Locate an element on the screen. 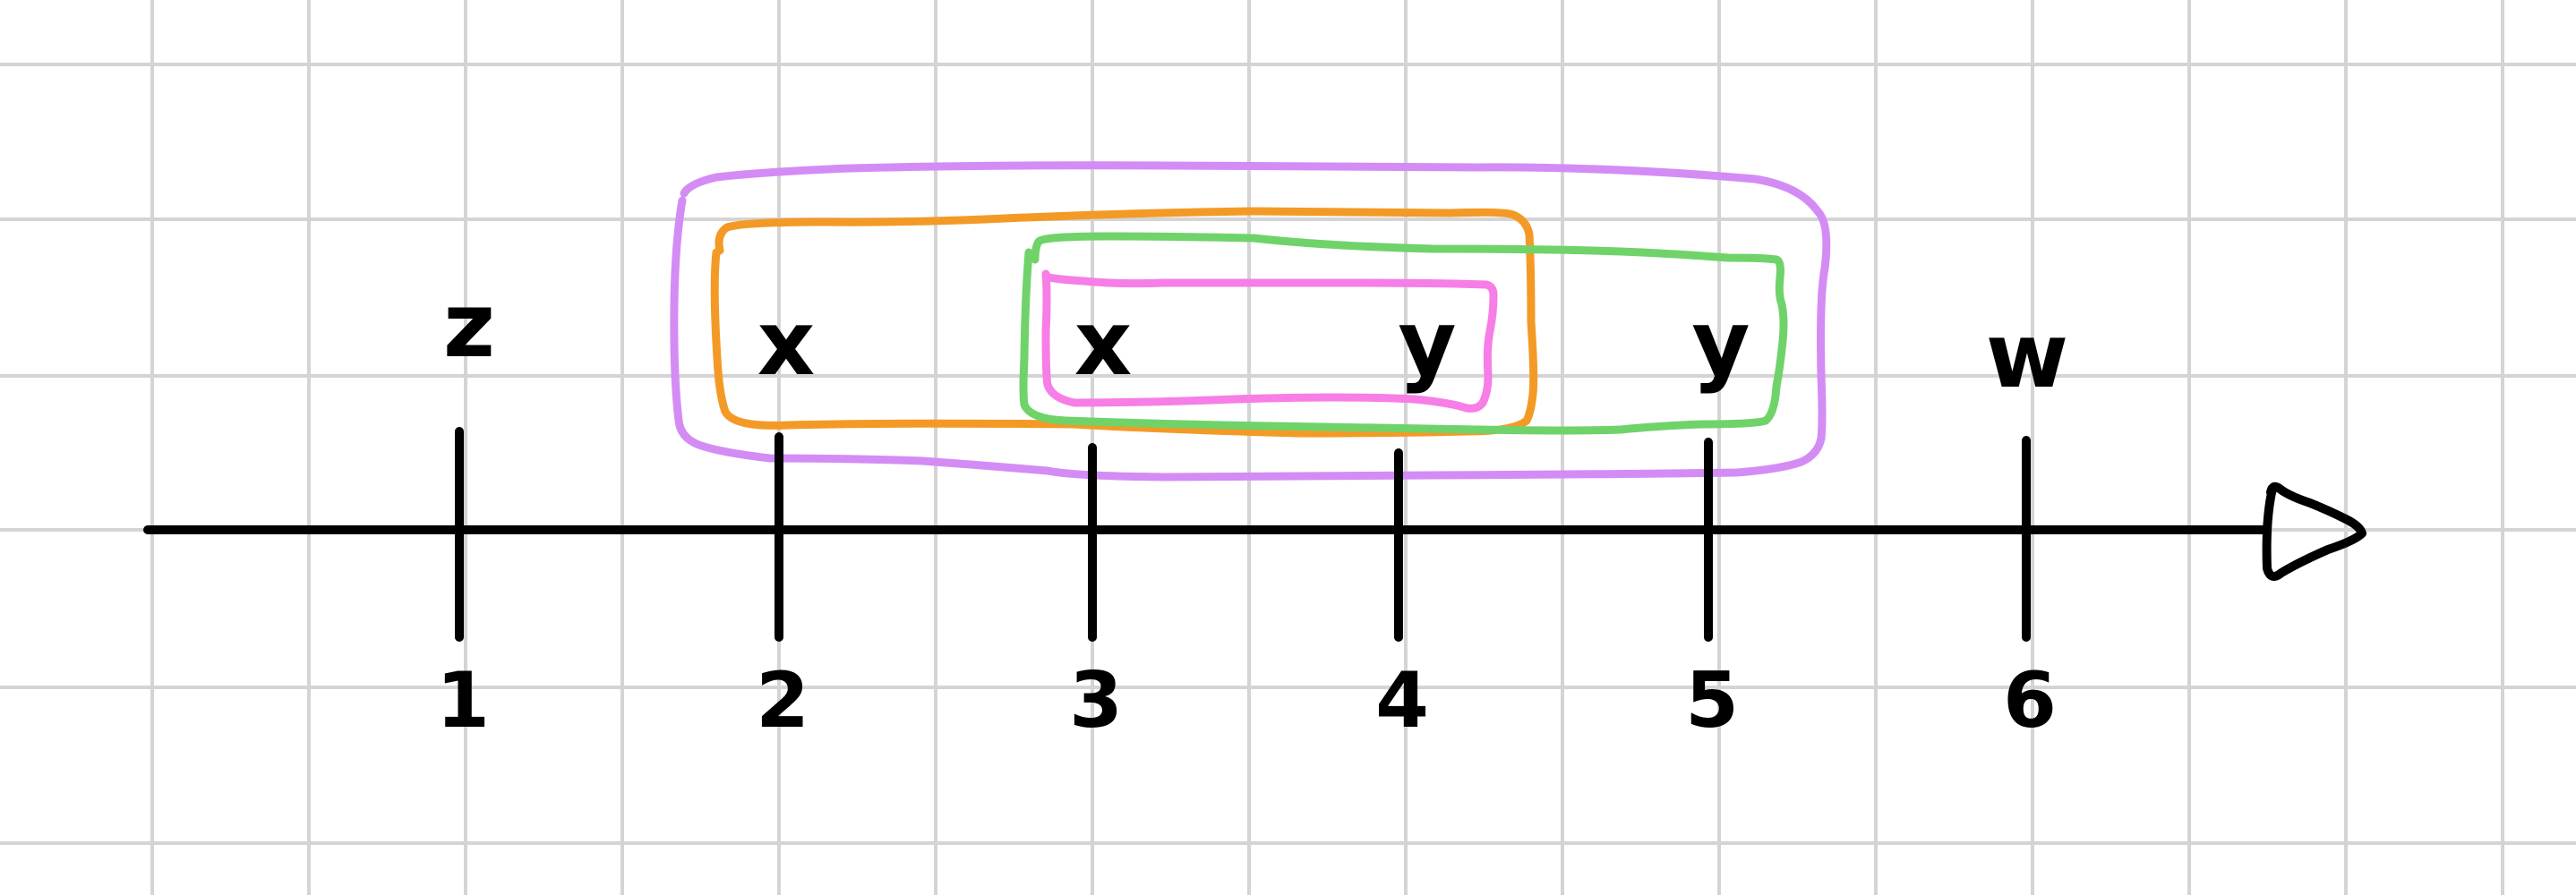 Image resolution: width=2576 pixels, height=895 pixels. tick-label: 6 is located at coordinates (2030, 701).